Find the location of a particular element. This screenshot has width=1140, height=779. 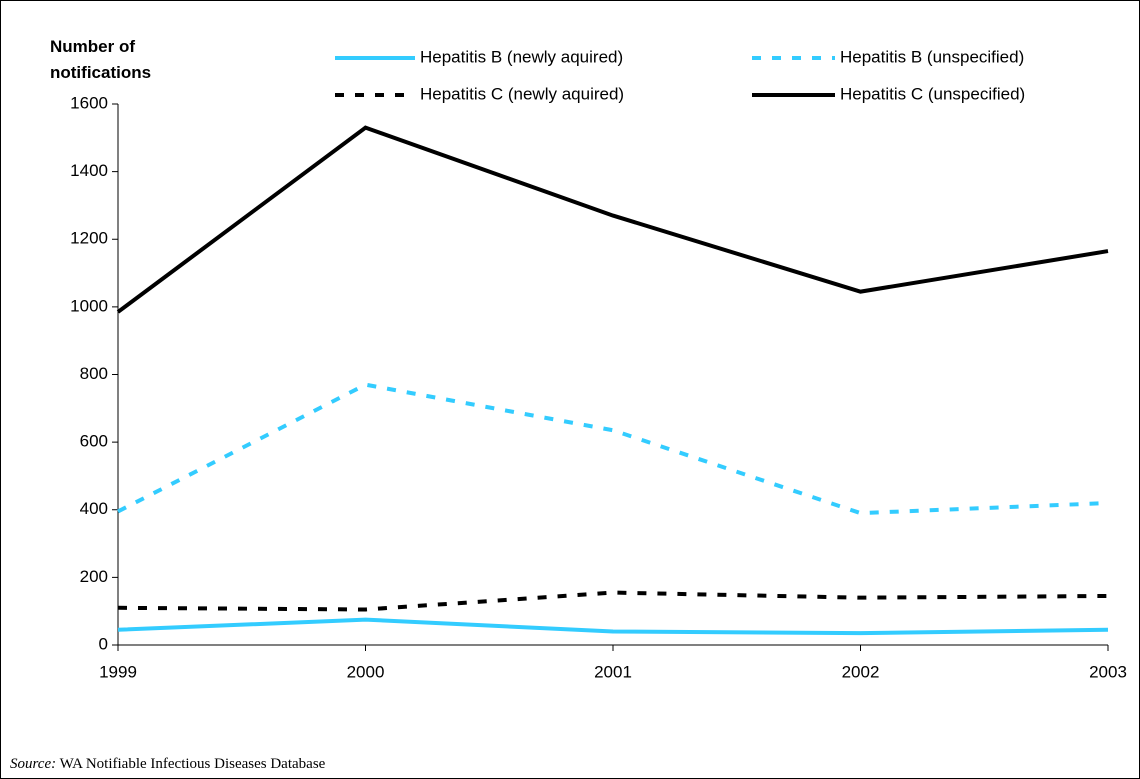

legend-label: Hepatitis C (newly aquired) is located at coordinates (522, 93).